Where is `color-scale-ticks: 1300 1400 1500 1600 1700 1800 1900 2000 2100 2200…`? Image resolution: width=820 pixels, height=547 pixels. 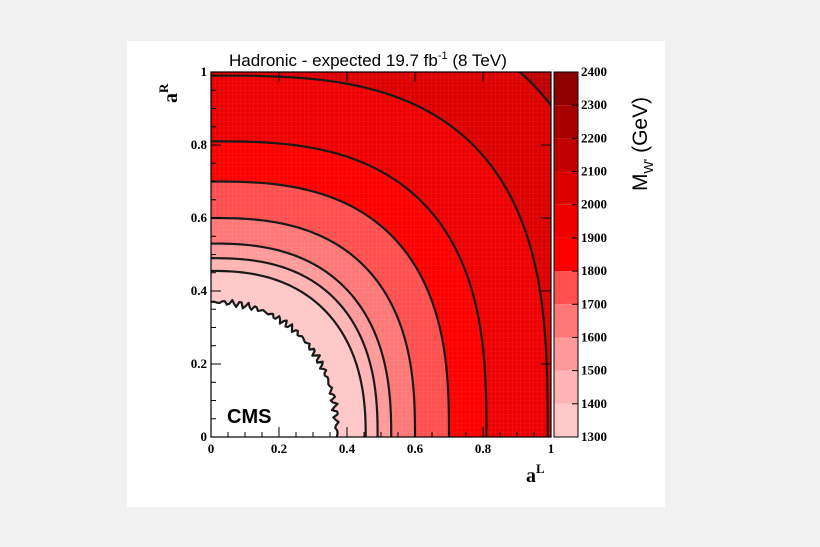
color-scale-ticks: 1300 1400 1500 1600 1700 1800 1900 2000 2100 2200… is located at coordinates (589, 254).